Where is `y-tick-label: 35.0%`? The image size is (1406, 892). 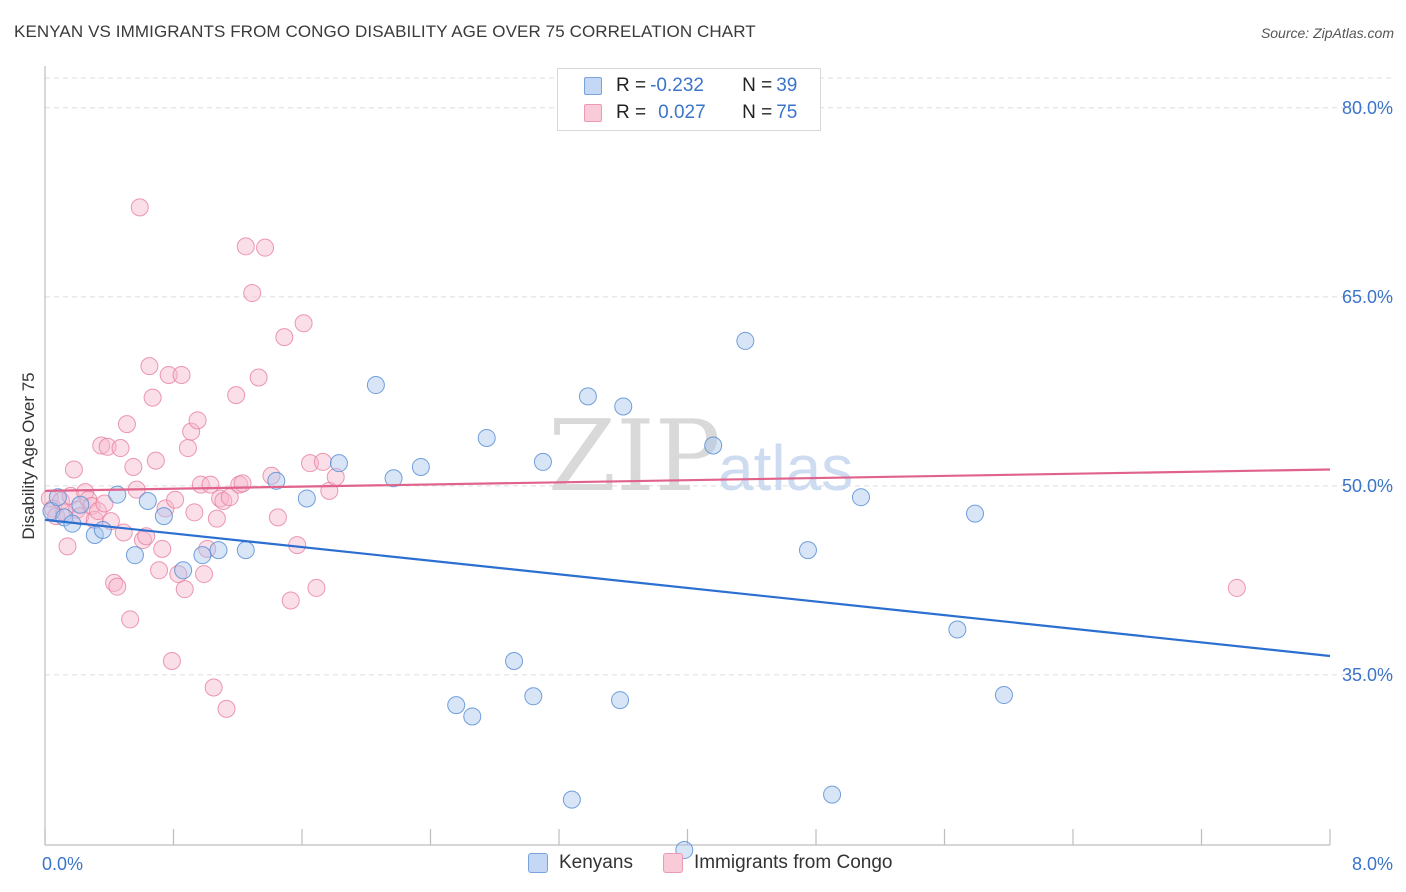 y-tick-label: 35.0% is located at coordinates (1367, 675).